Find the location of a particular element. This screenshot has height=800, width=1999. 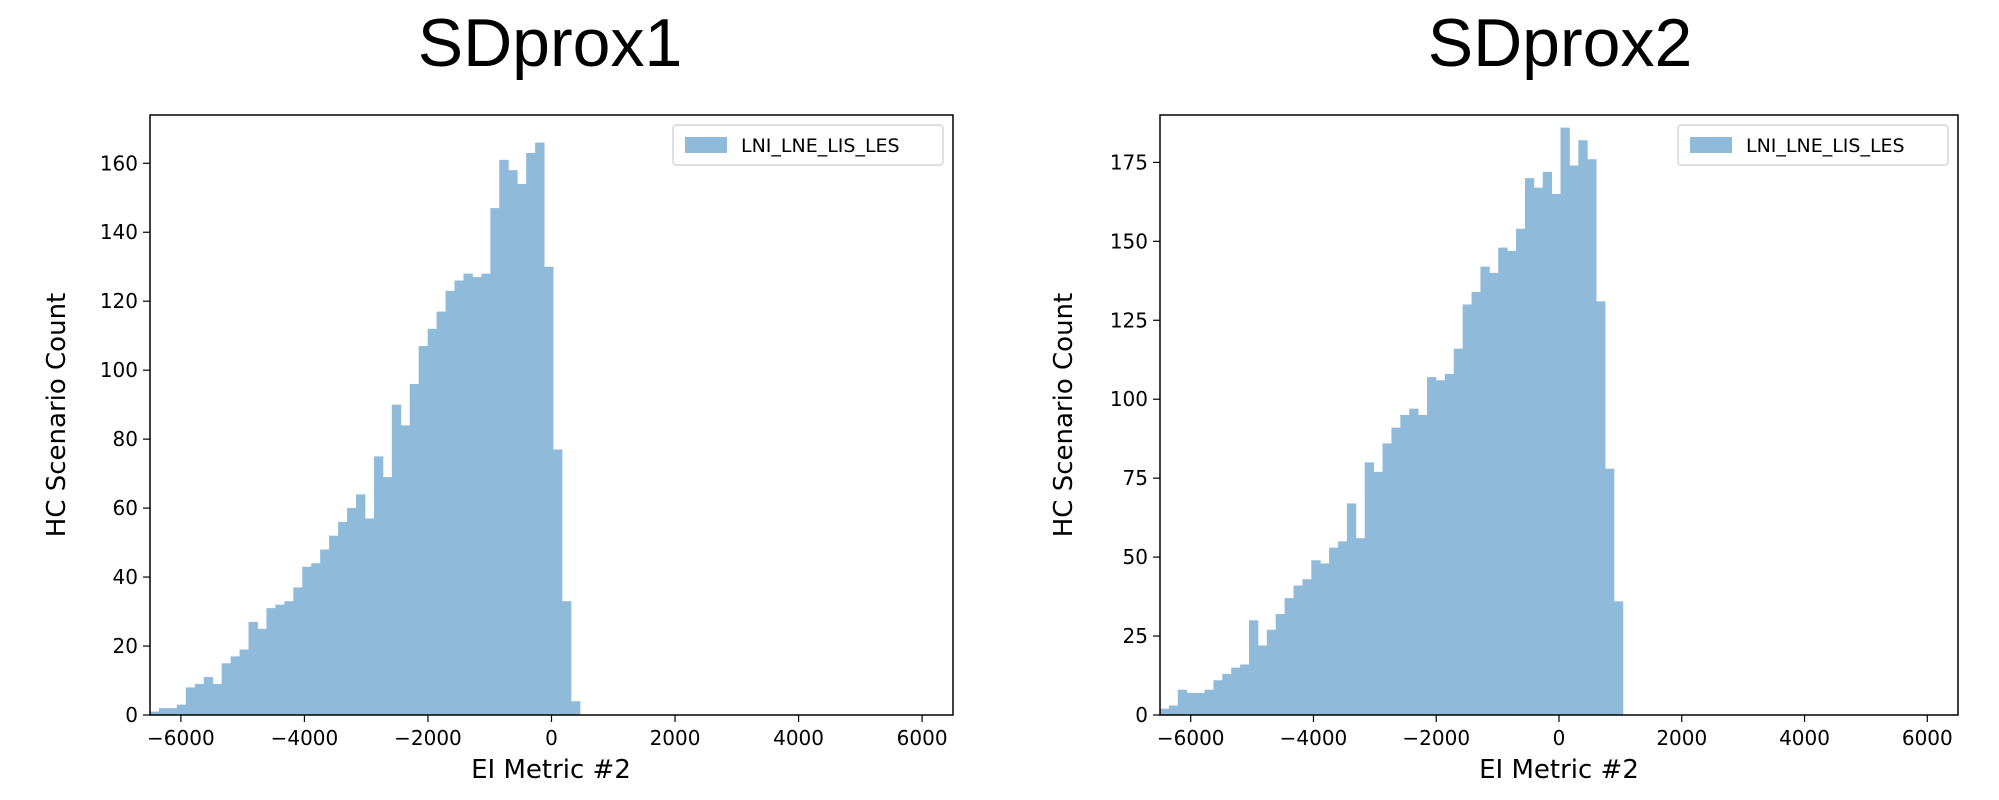

x-tick: −4000 is located at coordinates (304, 732).